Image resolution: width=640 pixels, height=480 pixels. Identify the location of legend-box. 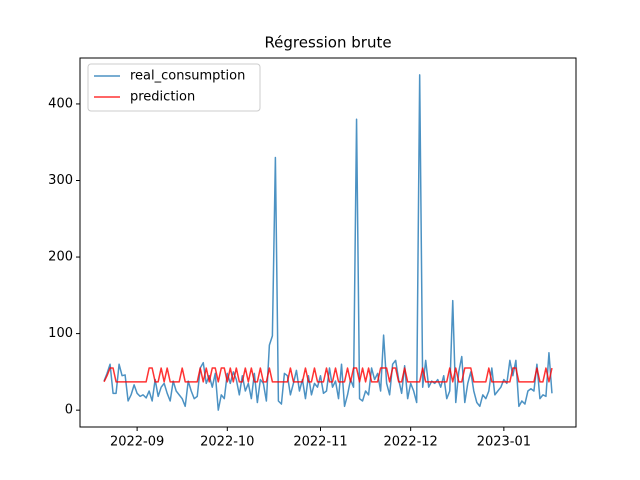
(174, 87).